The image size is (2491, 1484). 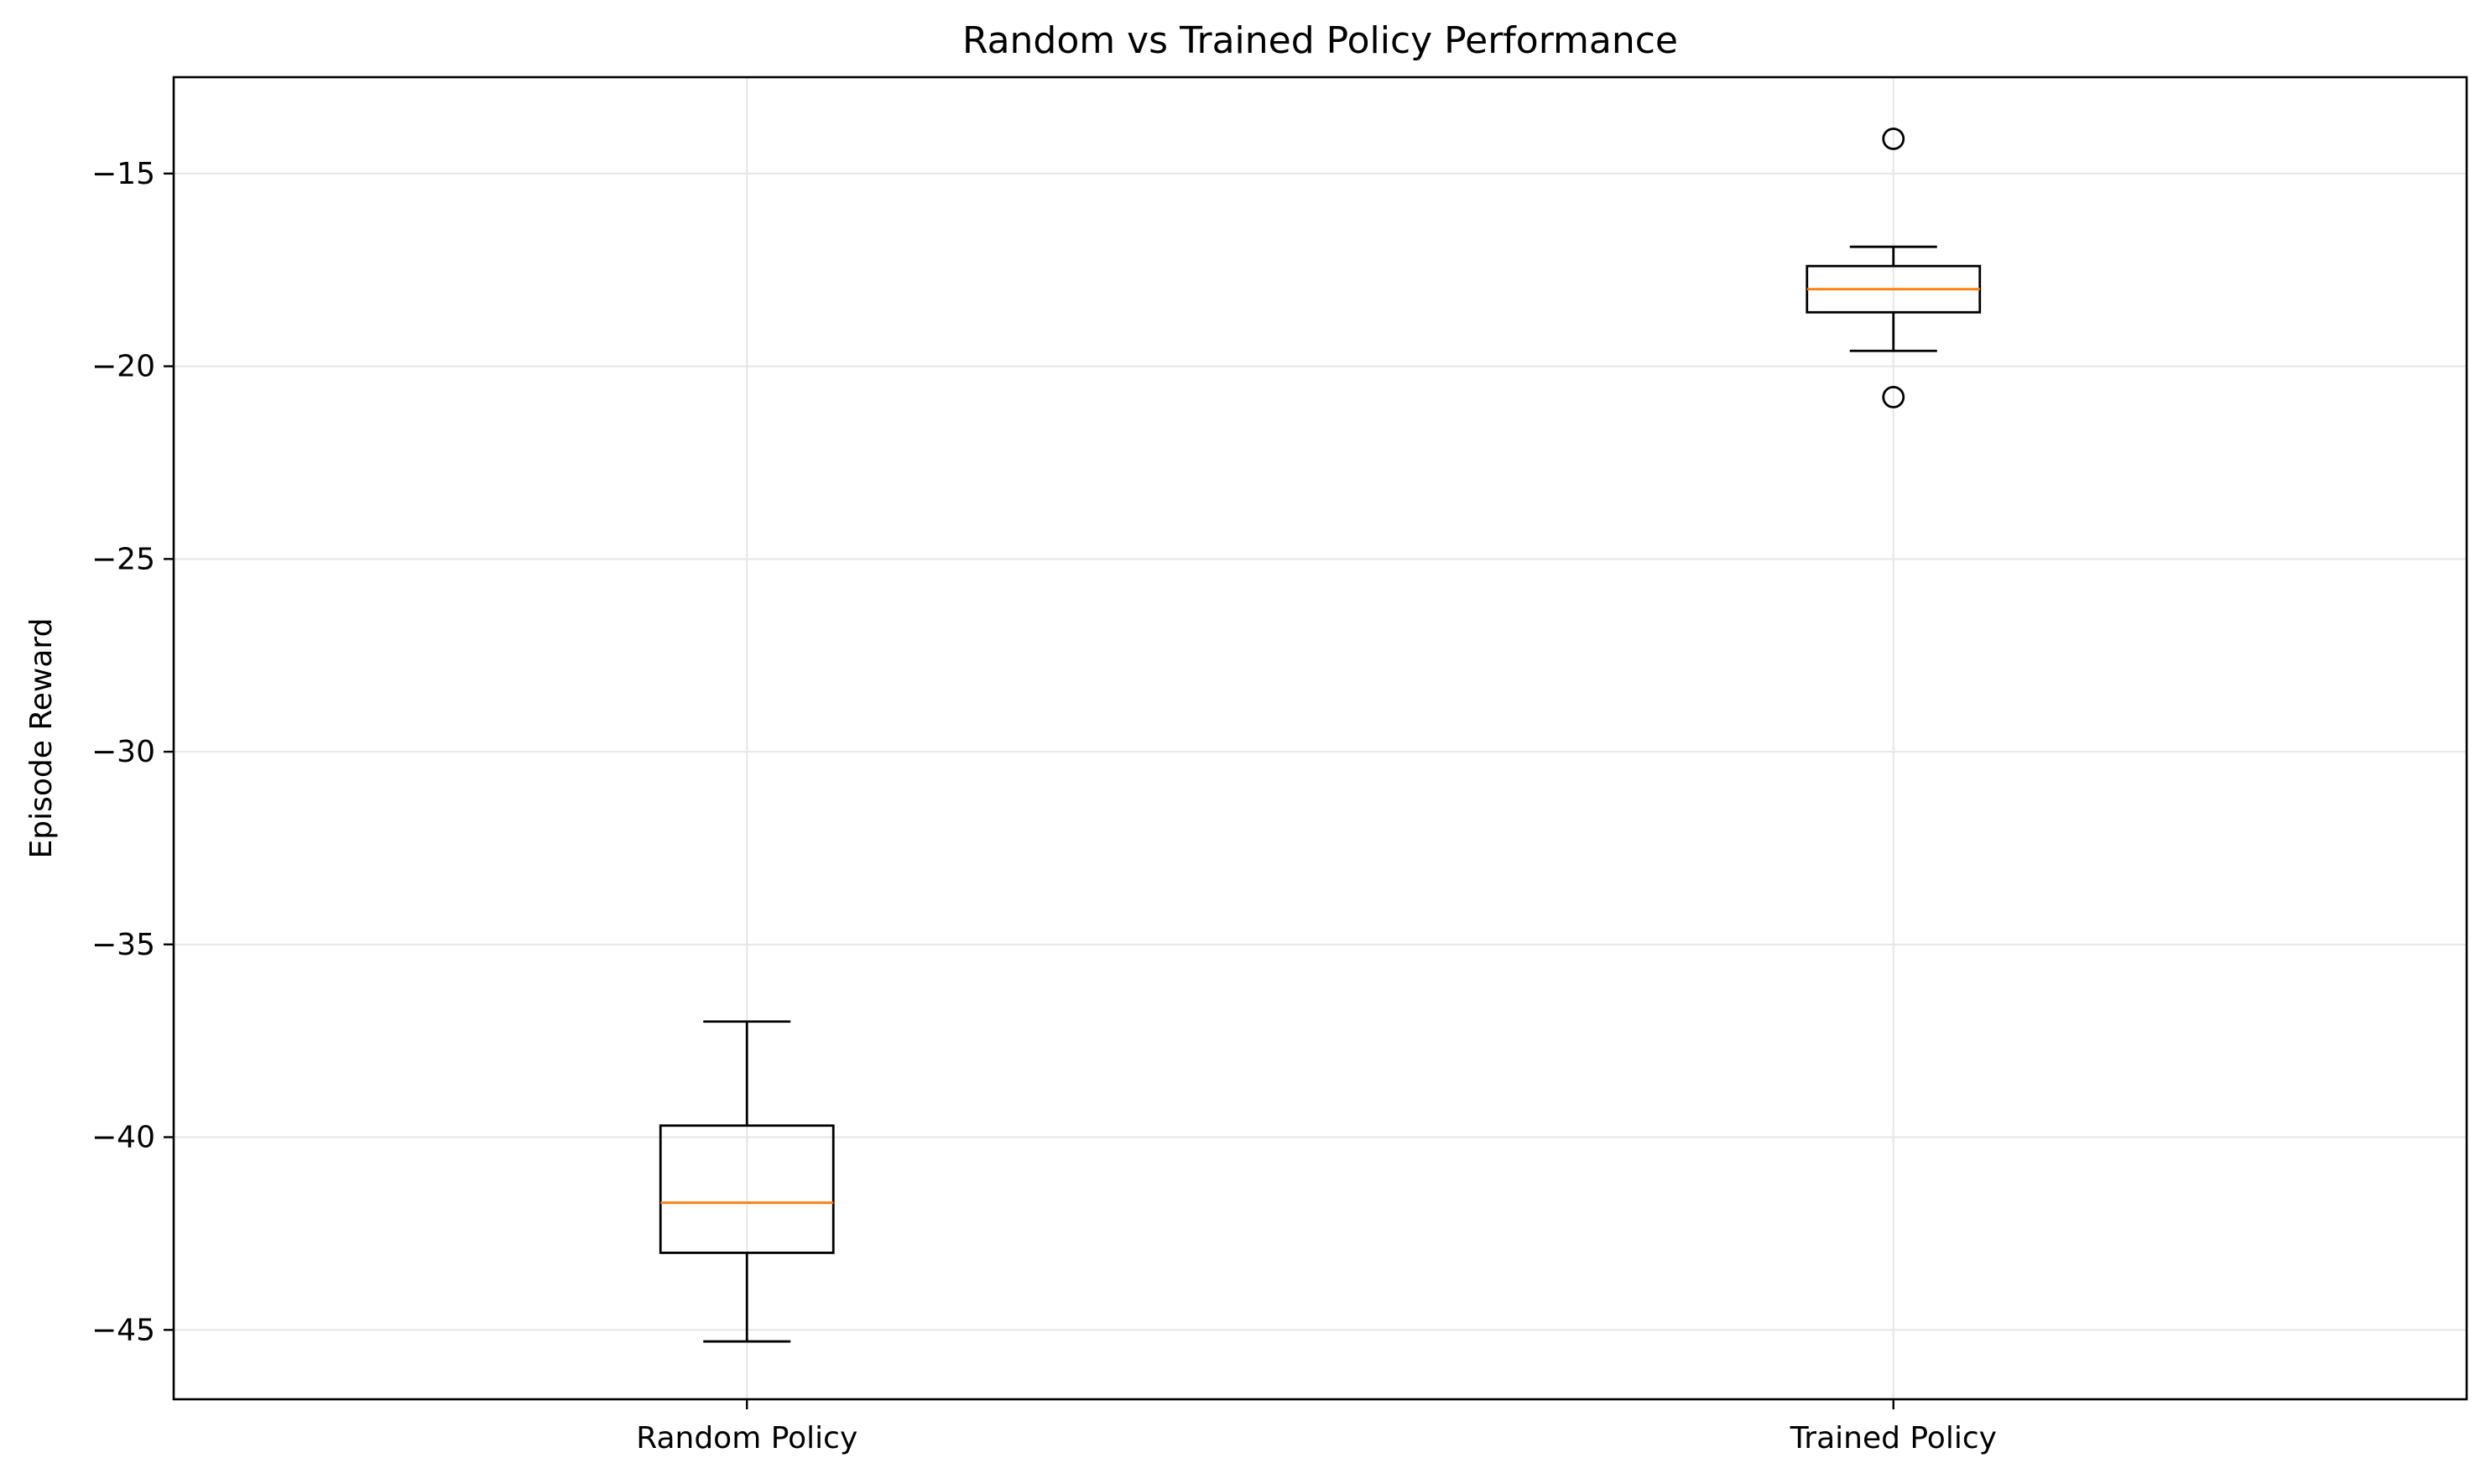 I want to click on box-random-policy, so click(x=747, y=1181).